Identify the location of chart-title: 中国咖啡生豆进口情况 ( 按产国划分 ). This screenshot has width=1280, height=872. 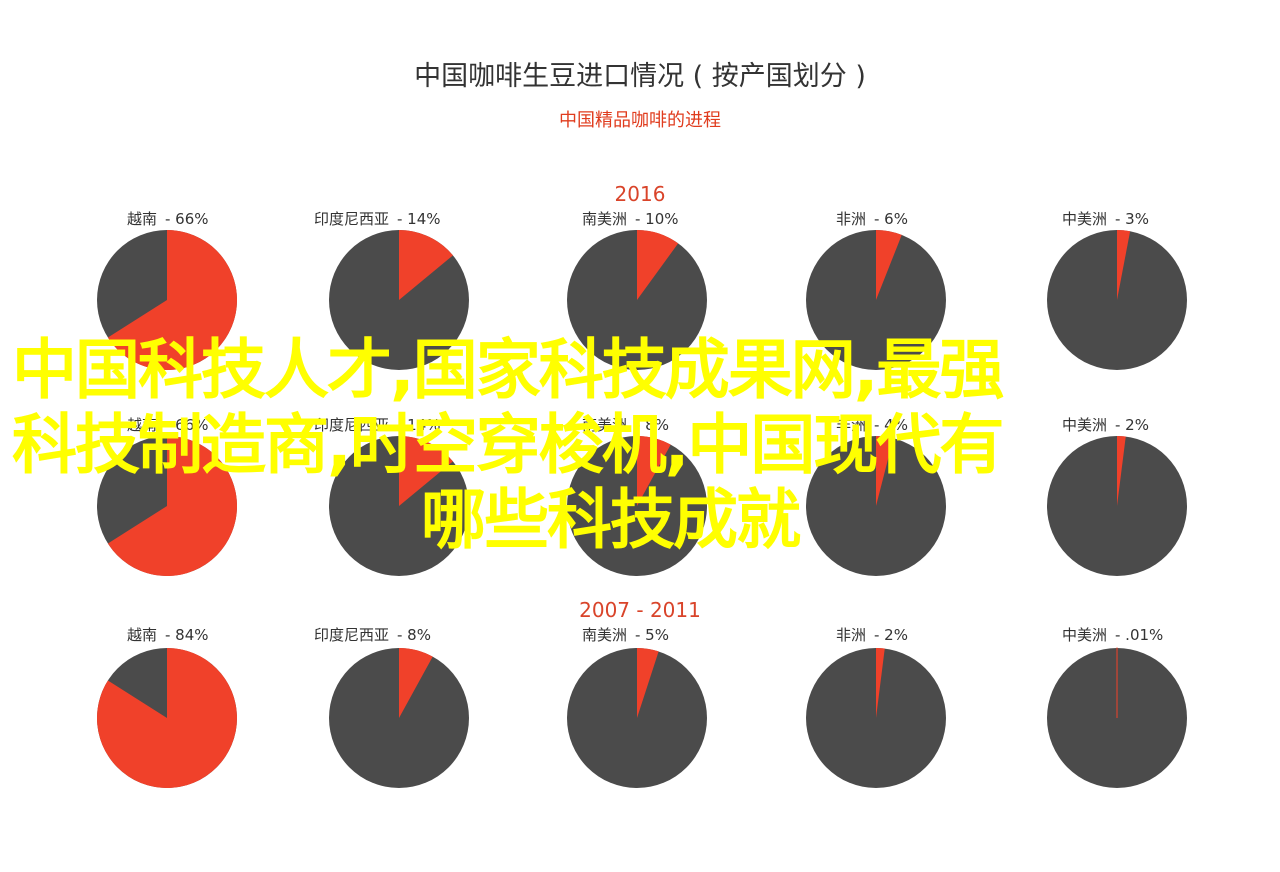
(640, 76).